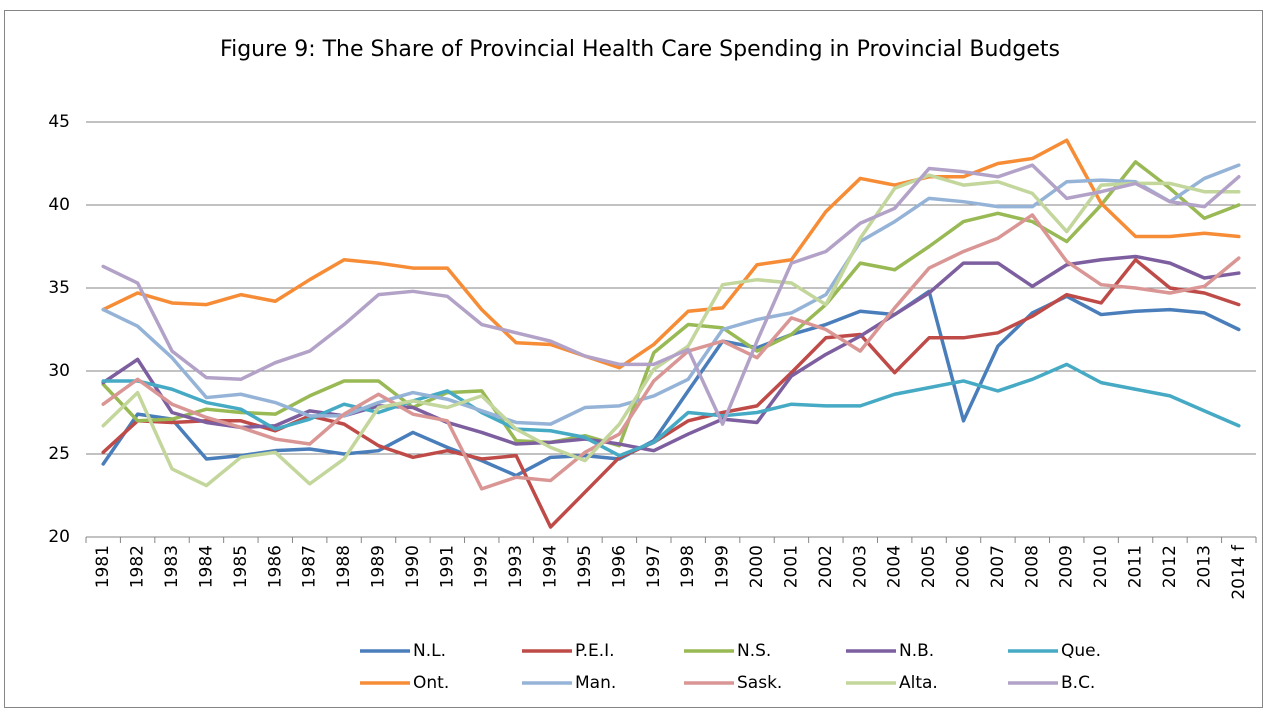 The height and width of the screenshot is (721, 1270). What do you see at coordinates (723, 566) in the screenshot?
I see `x-tick-label: 1999` at bounding box center [723, 566].